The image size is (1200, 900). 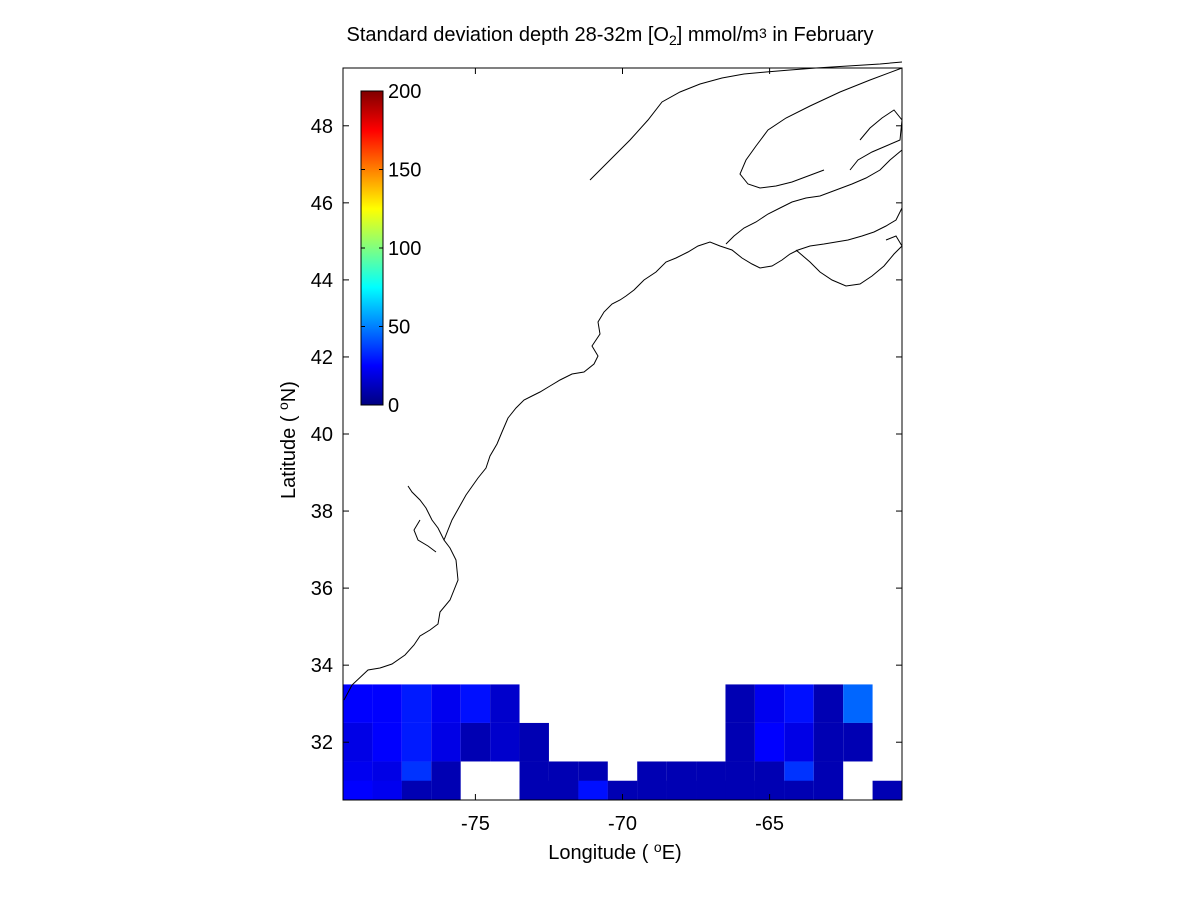 I want to click on y-tick-label: 40, so click(x=322, y=435).